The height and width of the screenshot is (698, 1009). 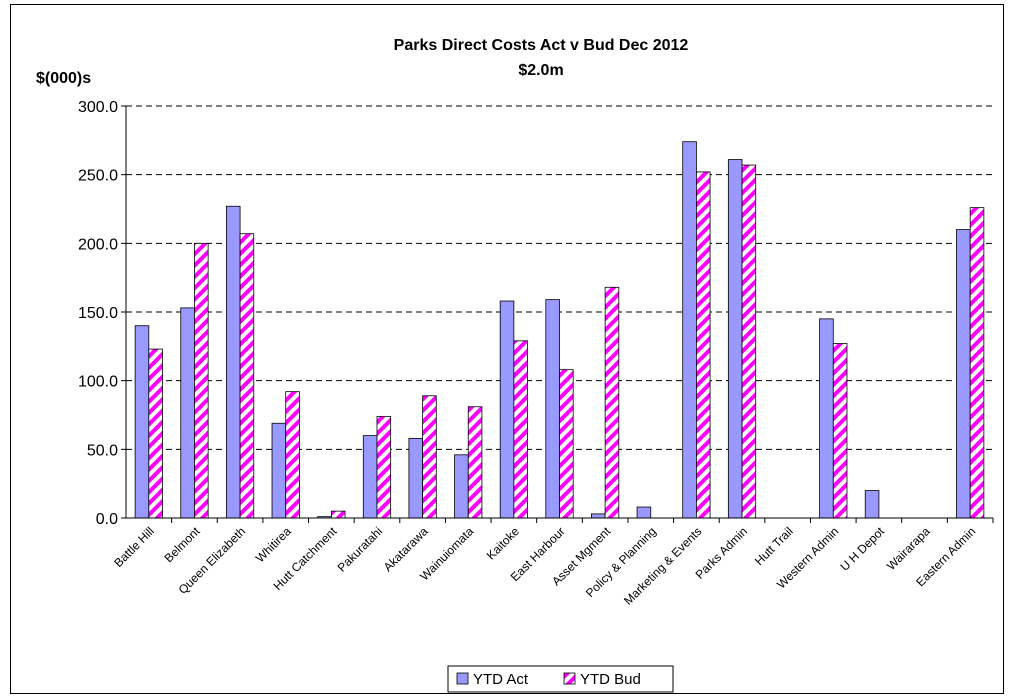 What do you see at coordinates (501, 679) in the screenshot?
I see `legend-label-ytd-act: YTD Act` at bounding box center [501, 679].